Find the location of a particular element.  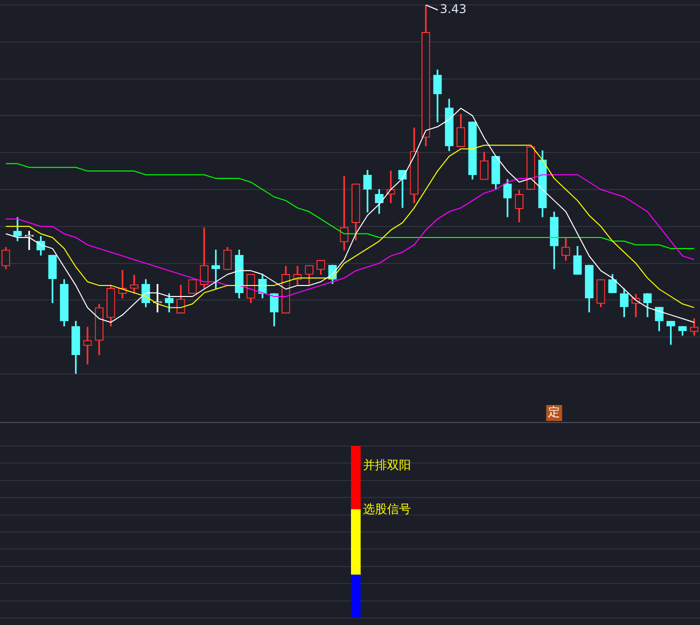

candlestick is located at coordinates (87, 345).